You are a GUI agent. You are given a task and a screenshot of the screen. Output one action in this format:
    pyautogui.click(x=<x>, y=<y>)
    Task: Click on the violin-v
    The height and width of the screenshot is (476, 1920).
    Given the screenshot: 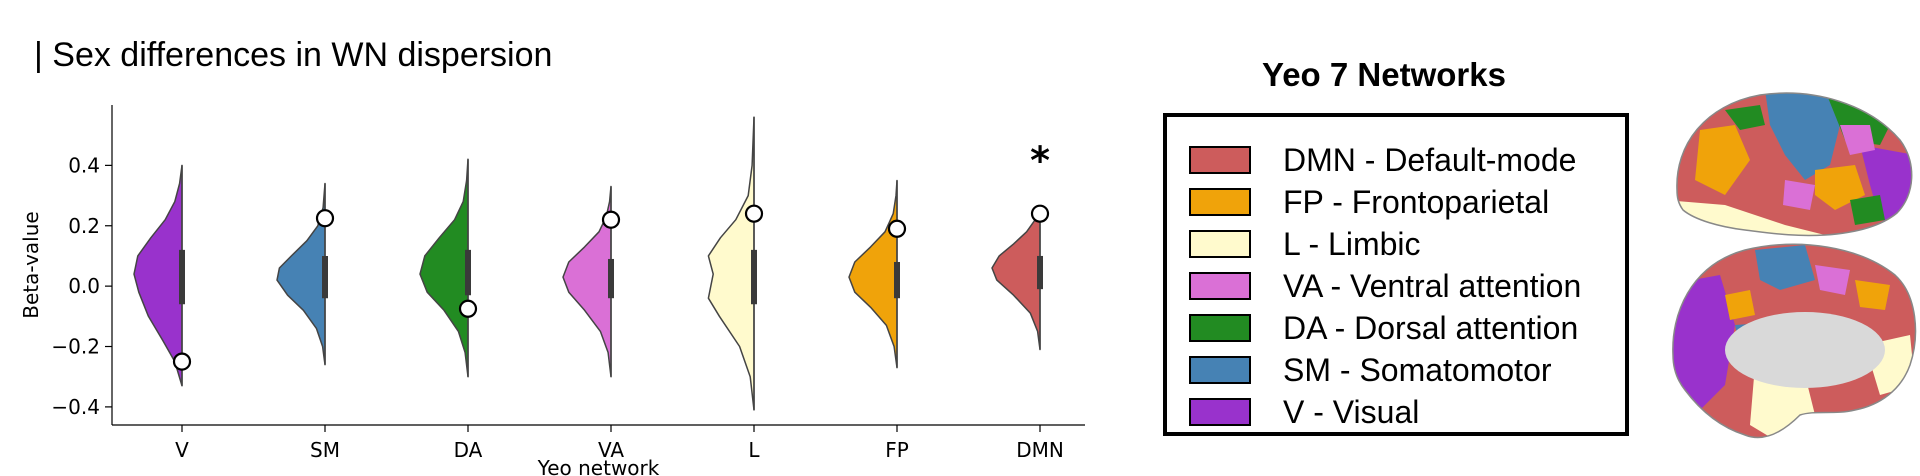 What is the action you would take?
    pyautogui.click(x=158, y=275)
    